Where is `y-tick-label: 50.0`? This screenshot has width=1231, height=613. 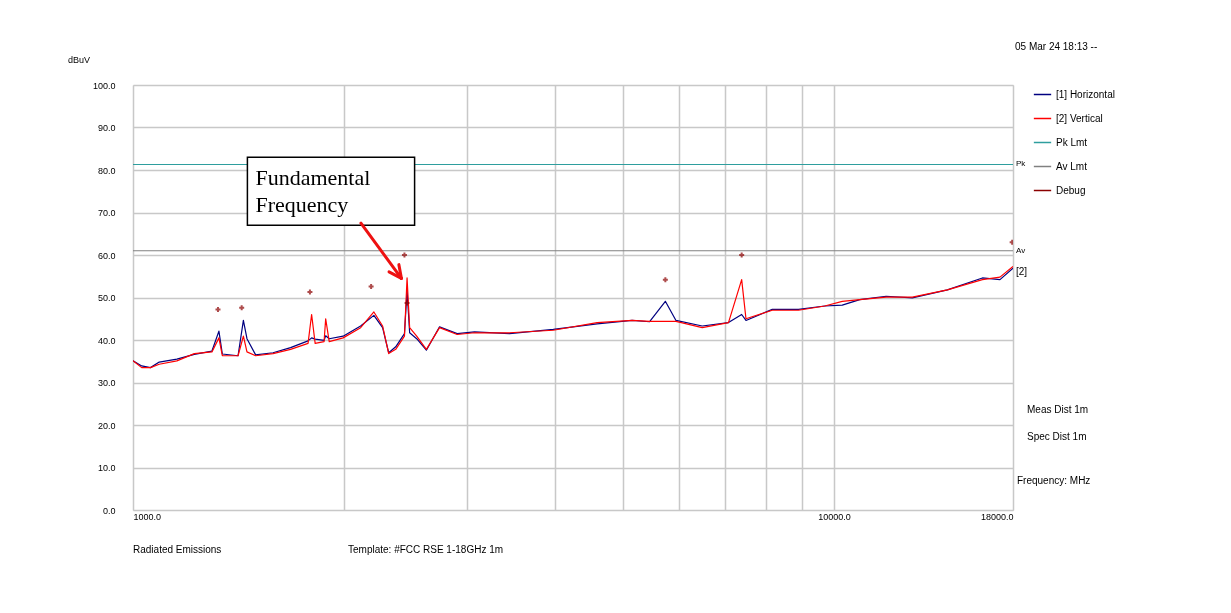
y-tick-label: 50.0 is located at coordinates (106, 298).